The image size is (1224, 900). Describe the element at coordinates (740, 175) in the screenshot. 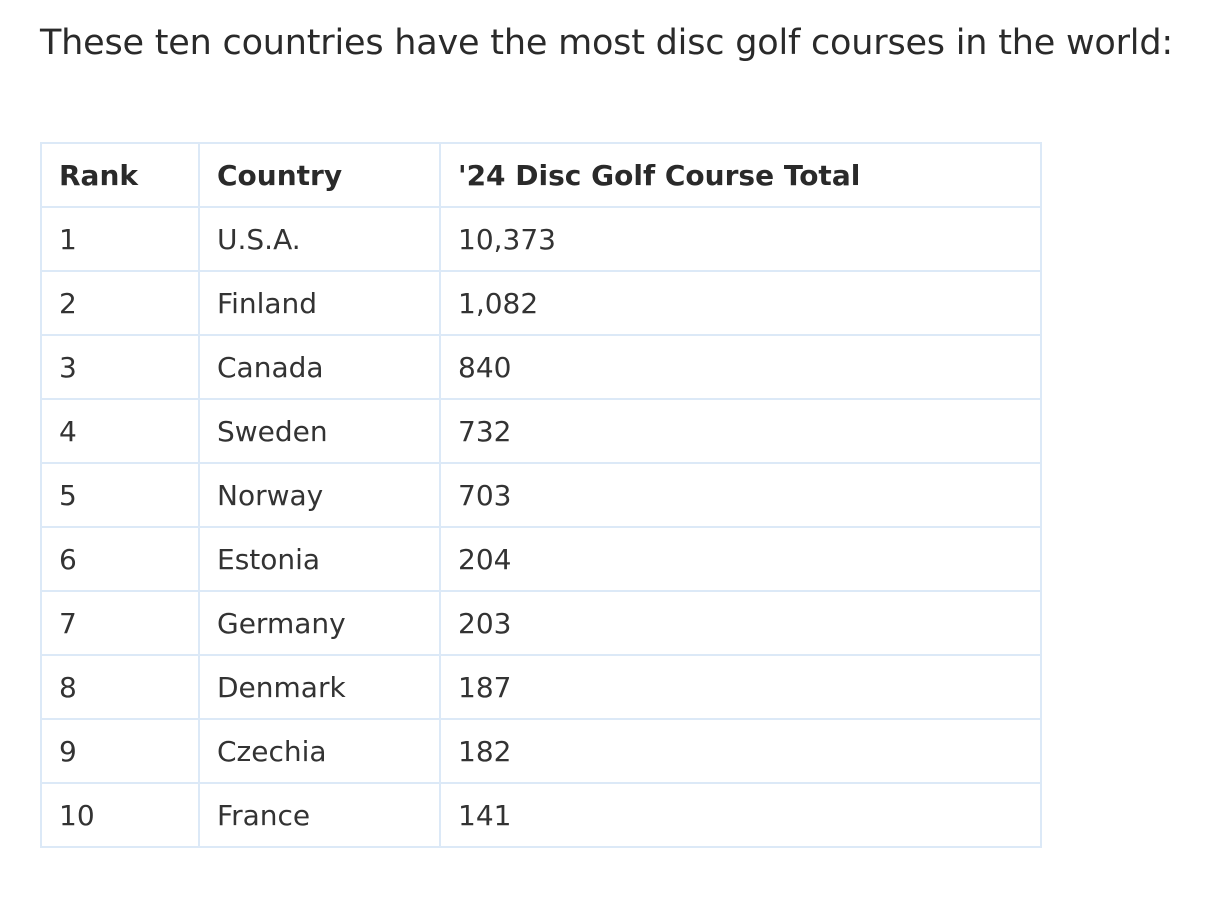

I see `header-total: '24 Disc Golf Course Total` at that location.